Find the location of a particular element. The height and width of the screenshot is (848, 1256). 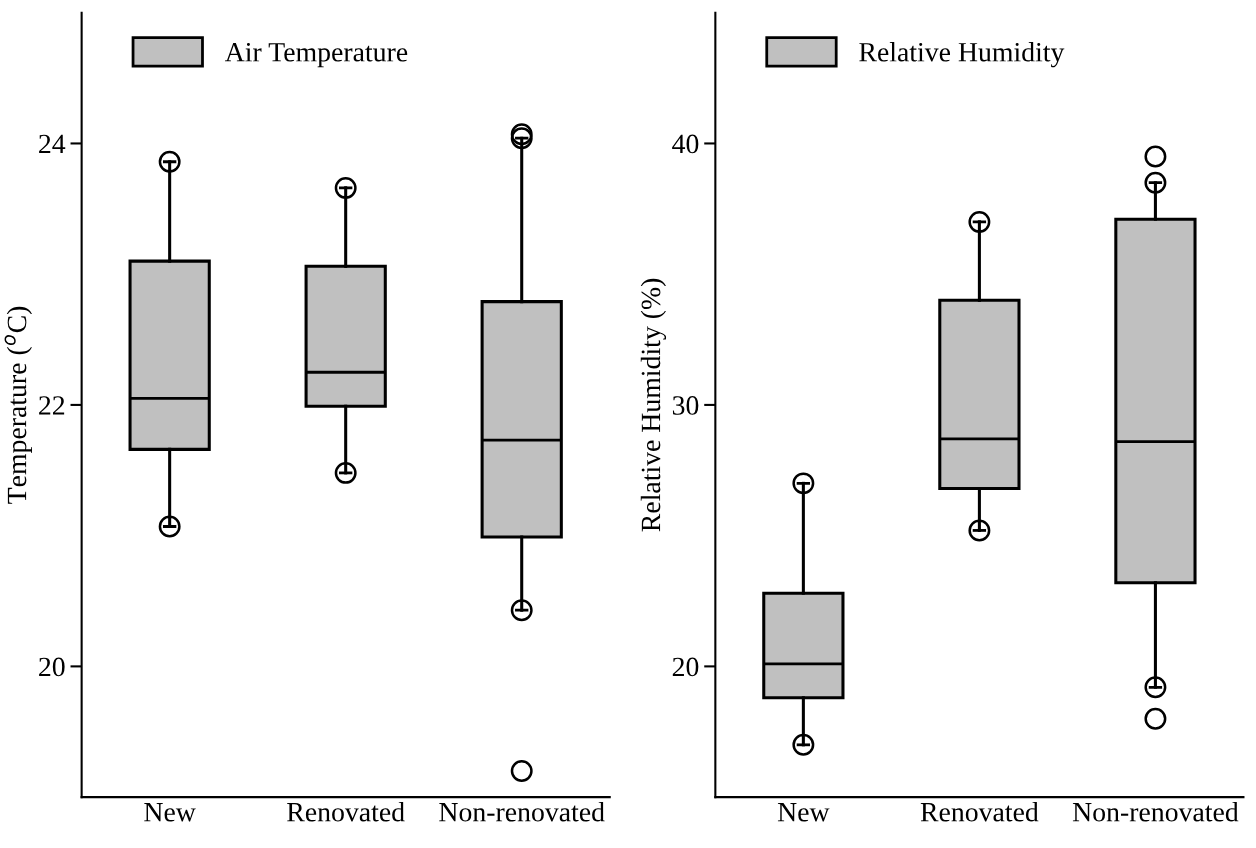

legend-label: Relative Humidity is located at coordinates (962, 55).